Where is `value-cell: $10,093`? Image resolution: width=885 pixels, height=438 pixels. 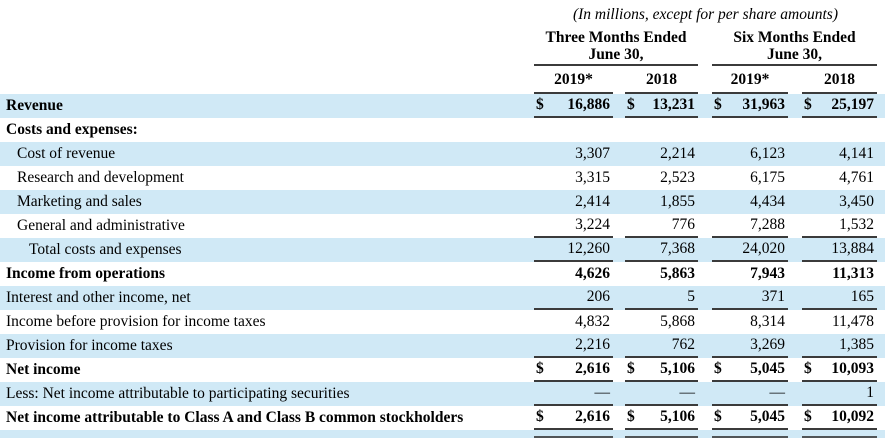
value-cell: $10,093 is located at coordinates (839, 370).